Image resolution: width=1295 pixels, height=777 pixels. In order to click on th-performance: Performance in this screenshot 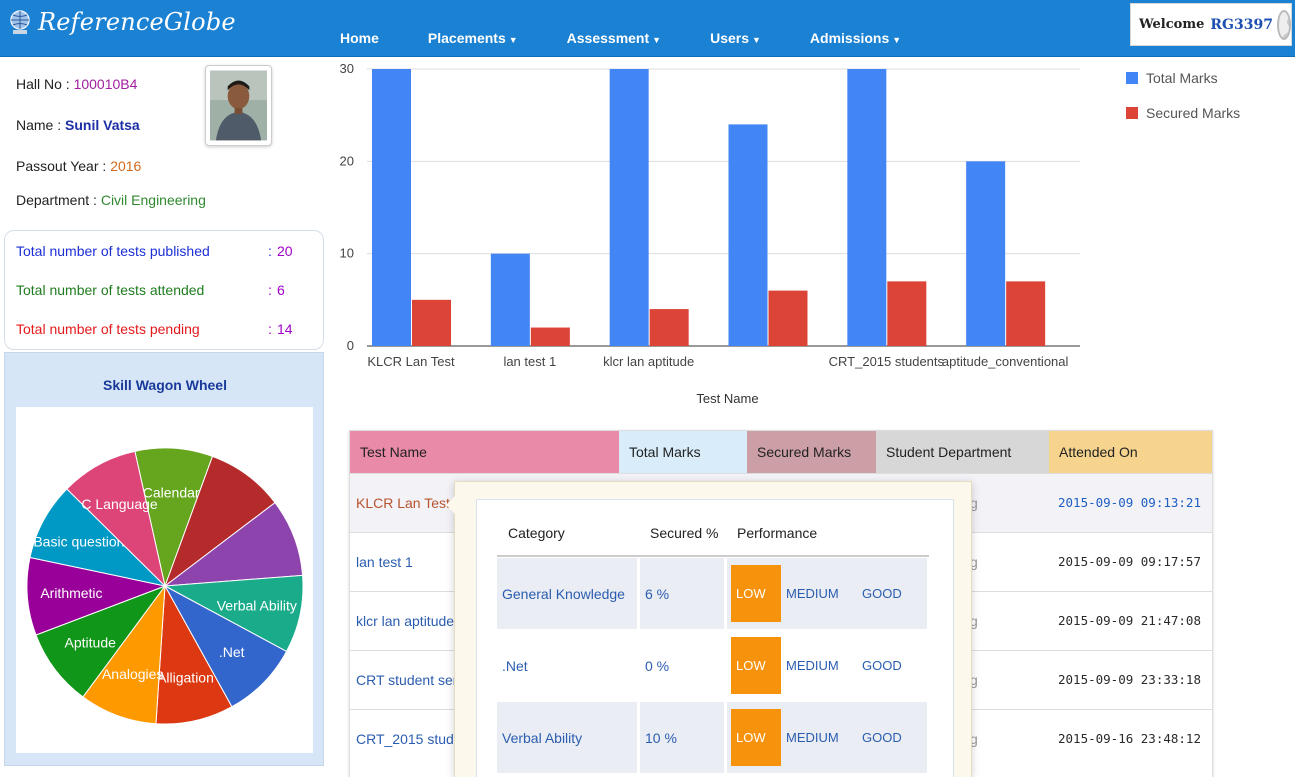, I will do `click(777, 533)`.